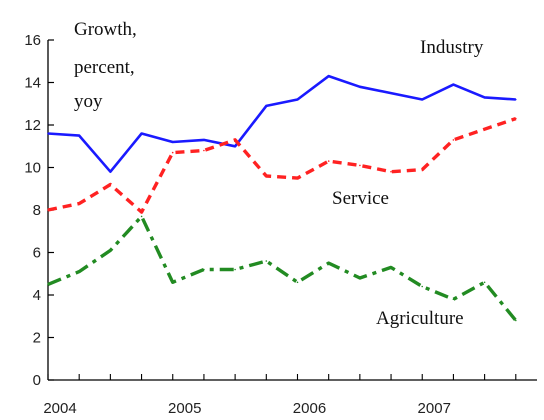 This screenshot has width=544, height=420. What do you see at coordinates (32, 40) in the screenshot?
I see `y-tick-label: 16` at bounding box center [32, 40].